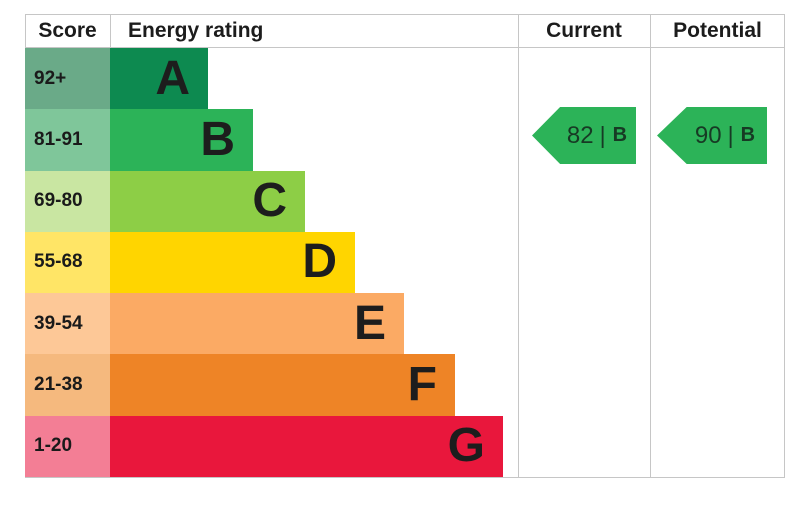 The image size is (800, 513). I want to click on score-range-label-a: 92+, so click(67, 79).